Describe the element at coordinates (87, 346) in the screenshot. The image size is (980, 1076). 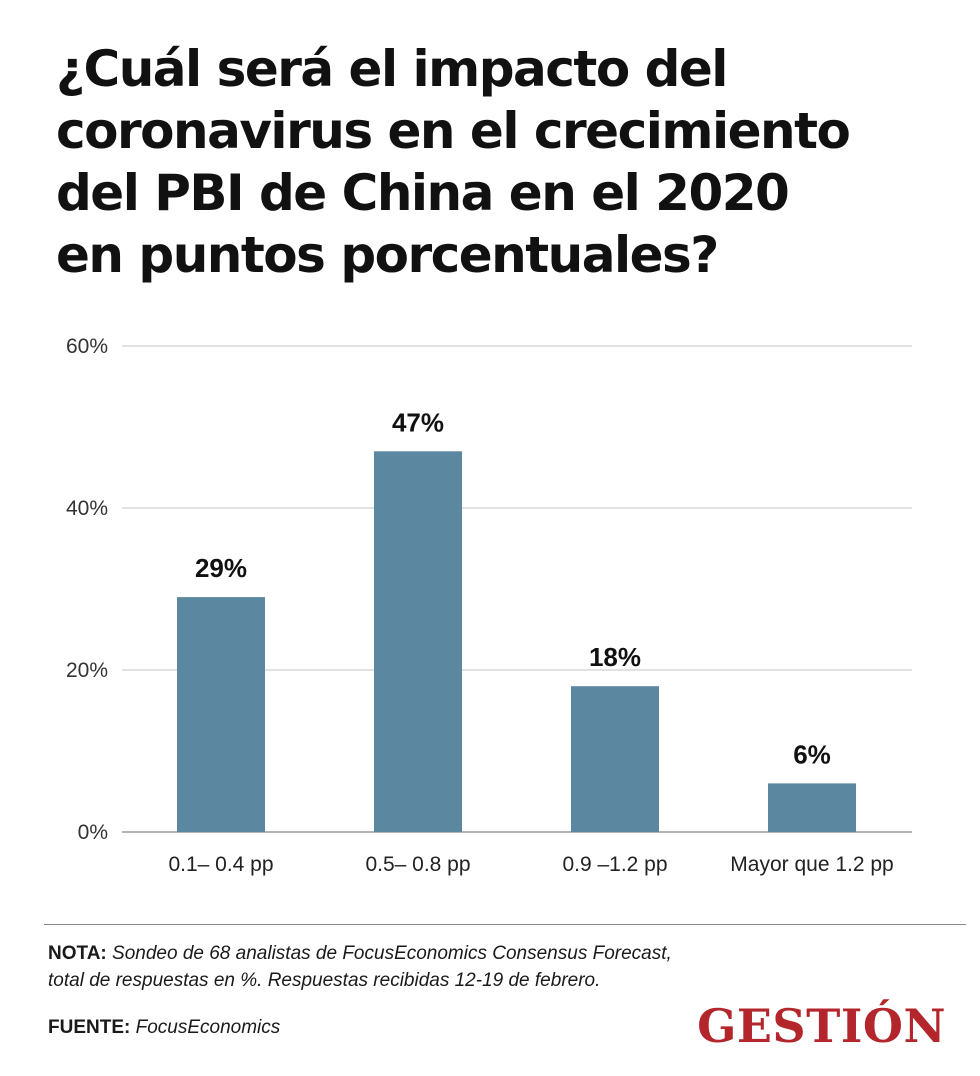
I see `y-tick-label: 60%` at that location.